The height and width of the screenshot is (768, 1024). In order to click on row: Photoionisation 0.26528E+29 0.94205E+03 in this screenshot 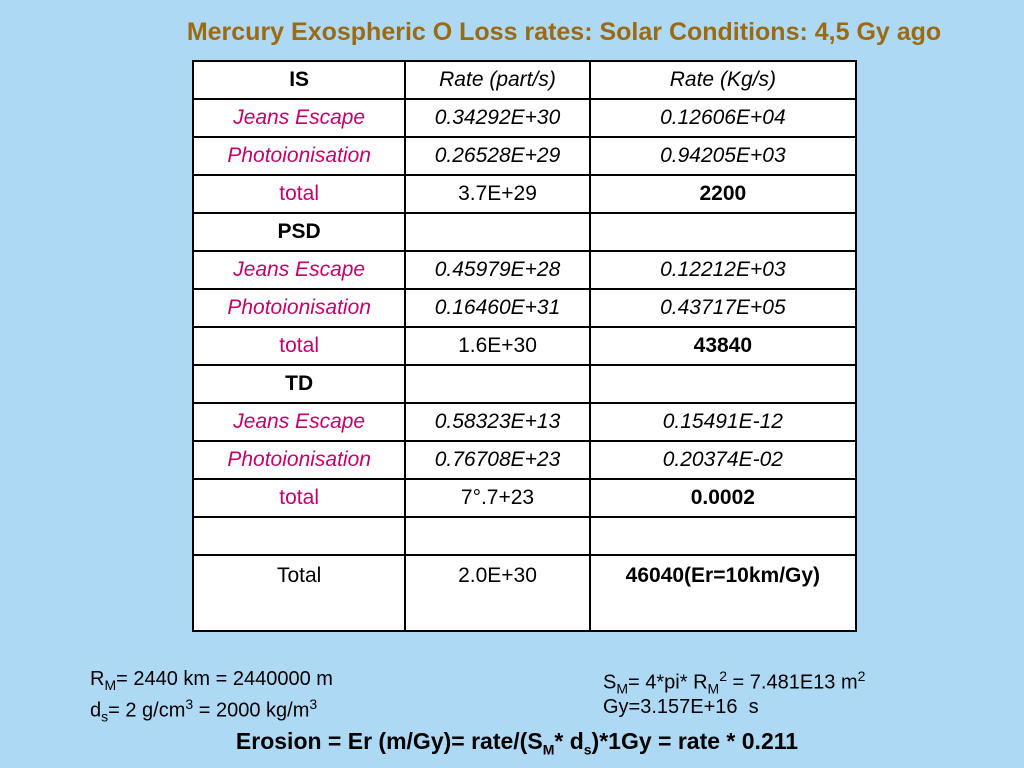, I will do `click(524, 156)`.